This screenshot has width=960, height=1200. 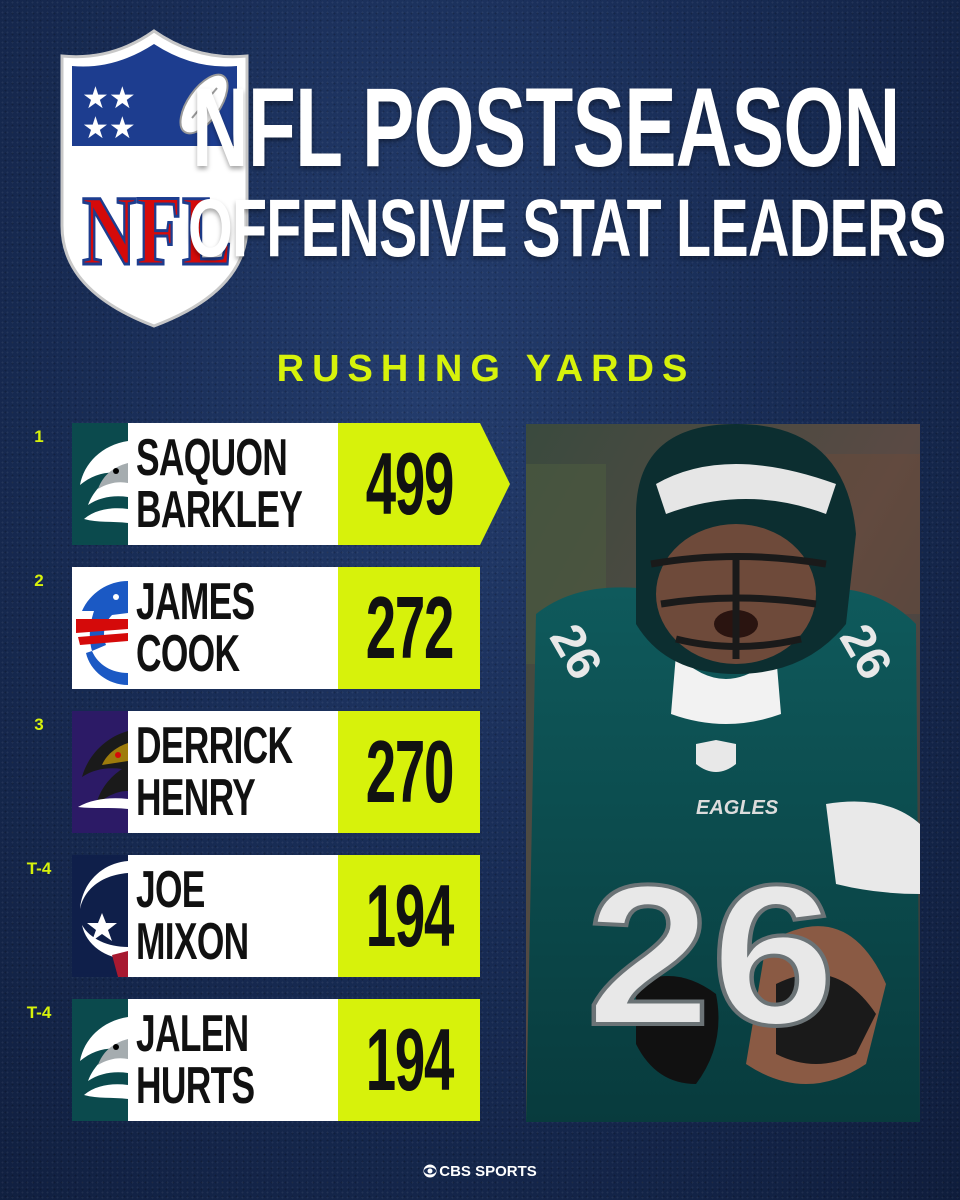 What do you see at coordinates (212, 458) in the screenshot?
I see `player-first-name: SAQUON` at bounding box center [212, 458].